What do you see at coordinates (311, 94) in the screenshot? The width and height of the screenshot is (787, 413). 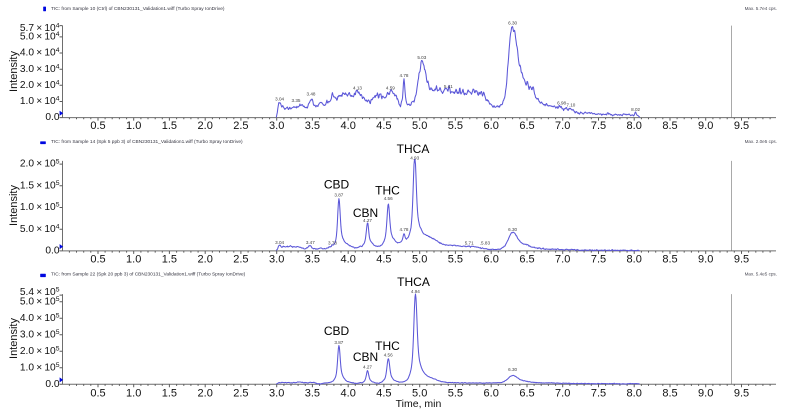 I see `svg-text: 3.48` at bounding box center [311, 94].